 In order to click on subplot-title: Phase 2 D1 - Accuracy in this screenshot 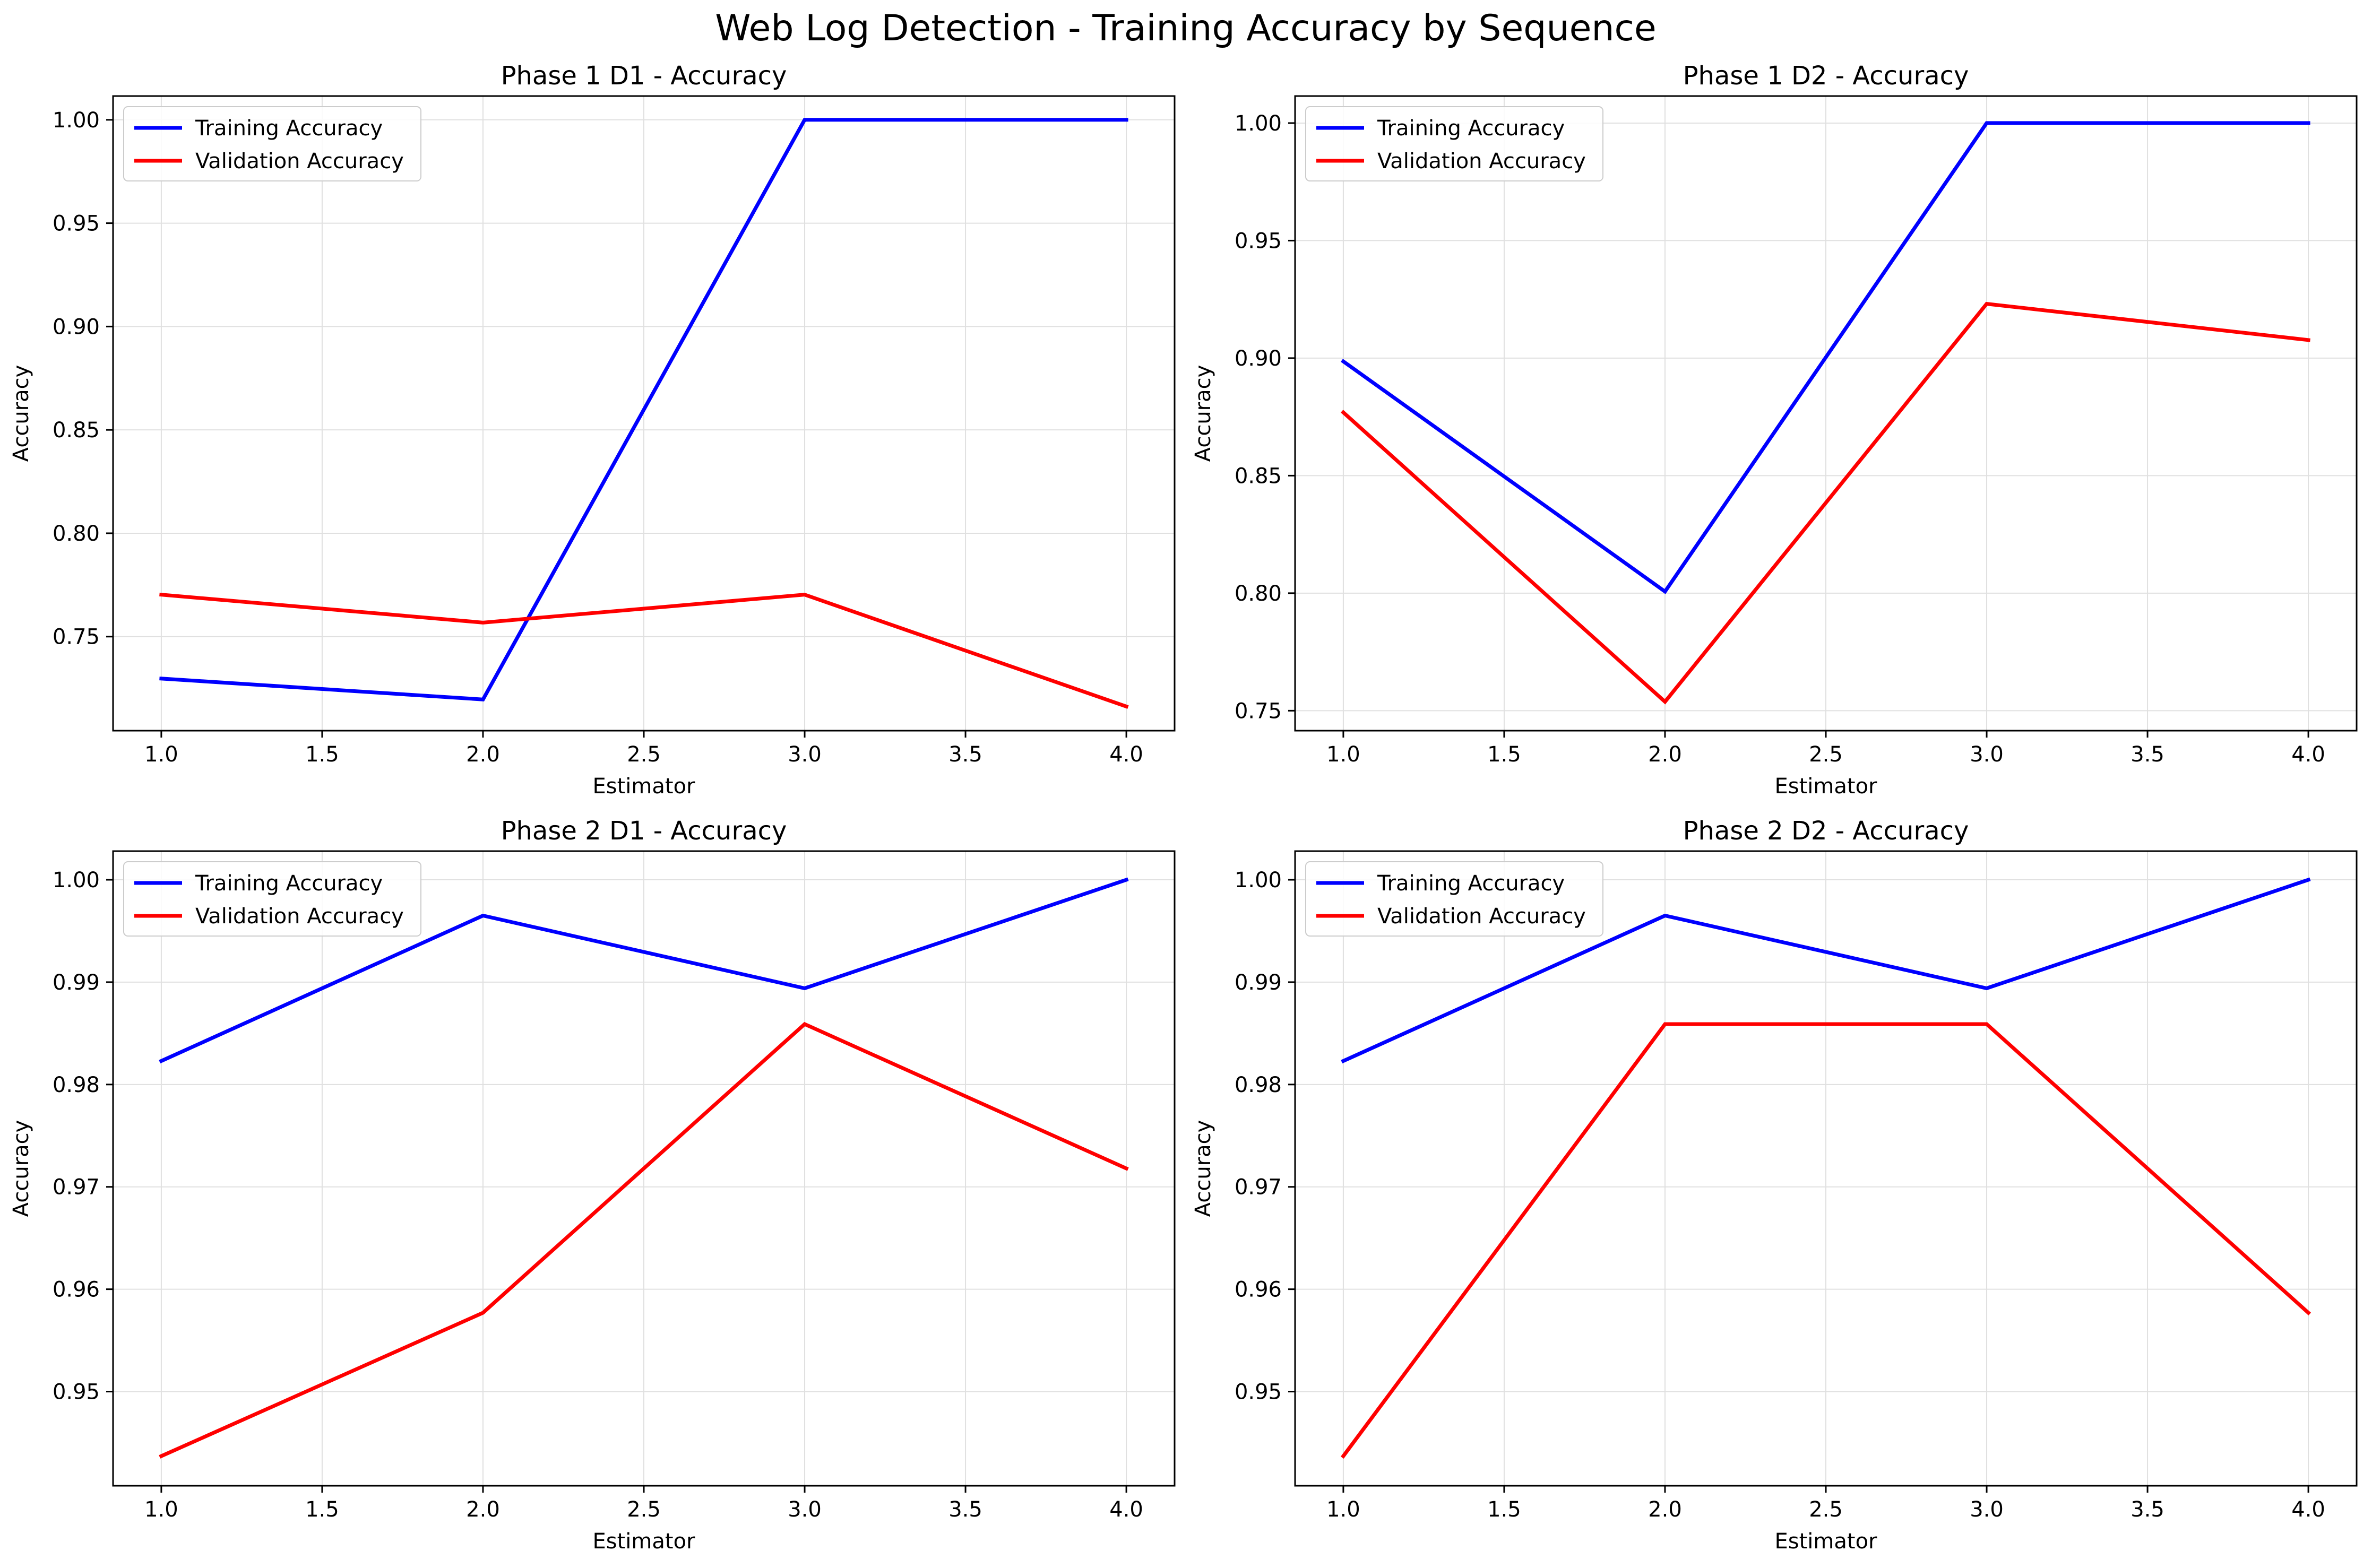, I will do `click(644, 831)`.